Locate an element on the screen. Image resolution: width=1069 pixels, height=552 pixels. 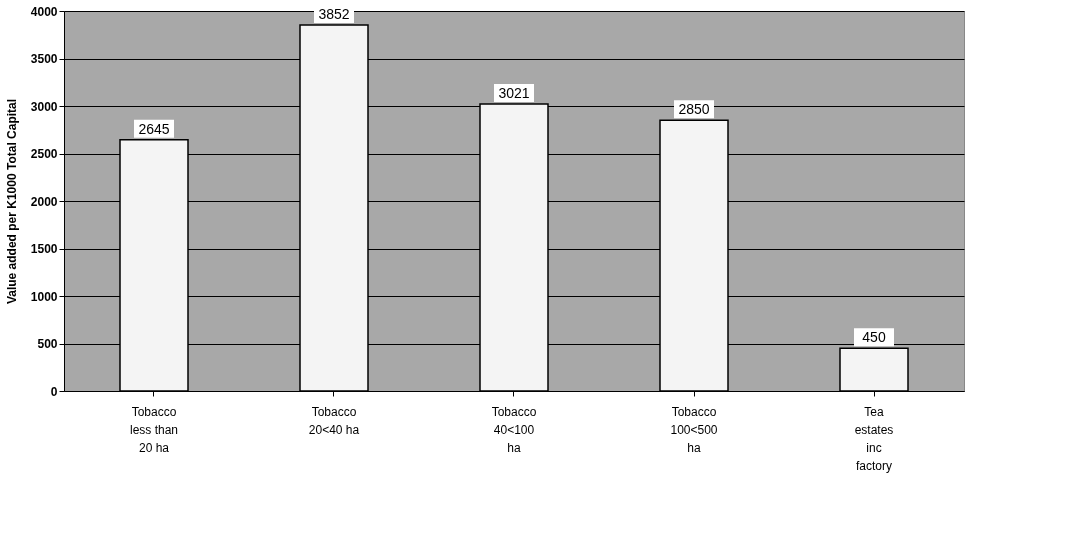
y-tick-label: 3000 is located at coordinates (44, 106).